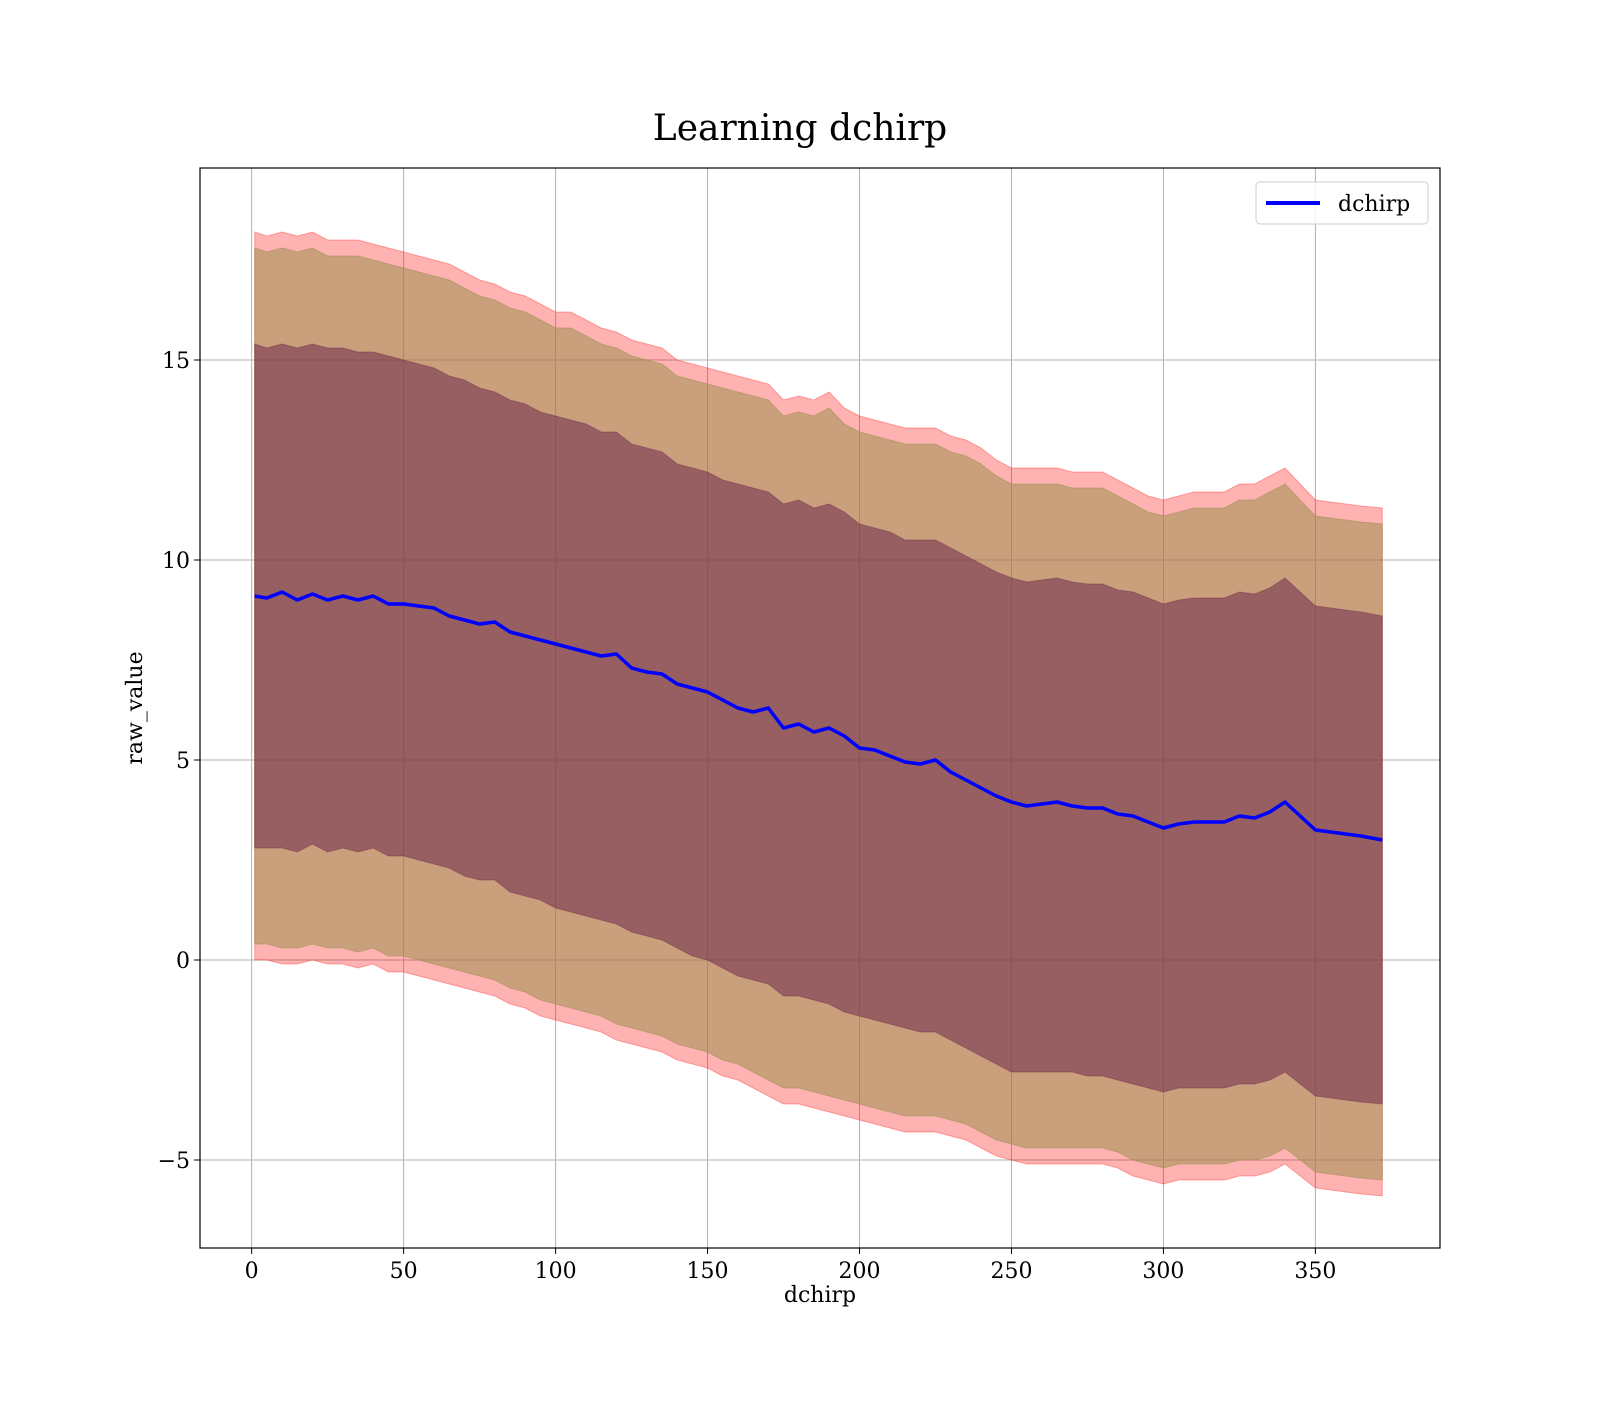  I want to click on x-axis-ticks: 0 50 100 150 200 250 300 350, so click(790, 1266).